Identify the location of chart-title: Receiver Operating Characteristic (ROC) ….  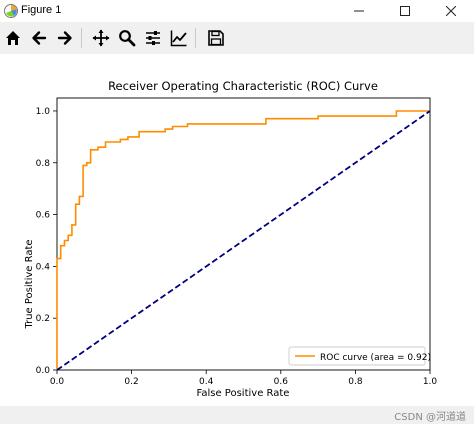
(243, 86).